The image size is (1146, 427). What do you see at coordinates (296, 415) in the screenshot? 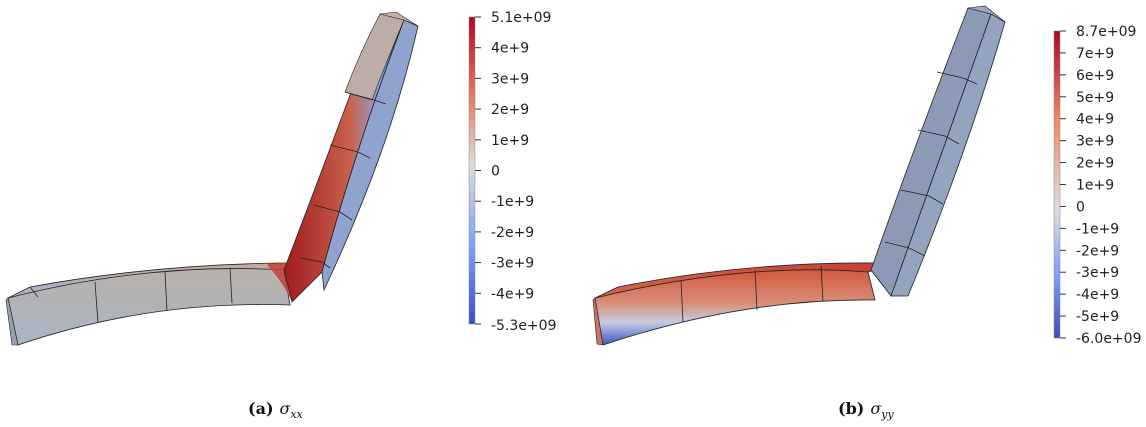
I see `caption-subscript: xx` at bounding box center [296, 415].